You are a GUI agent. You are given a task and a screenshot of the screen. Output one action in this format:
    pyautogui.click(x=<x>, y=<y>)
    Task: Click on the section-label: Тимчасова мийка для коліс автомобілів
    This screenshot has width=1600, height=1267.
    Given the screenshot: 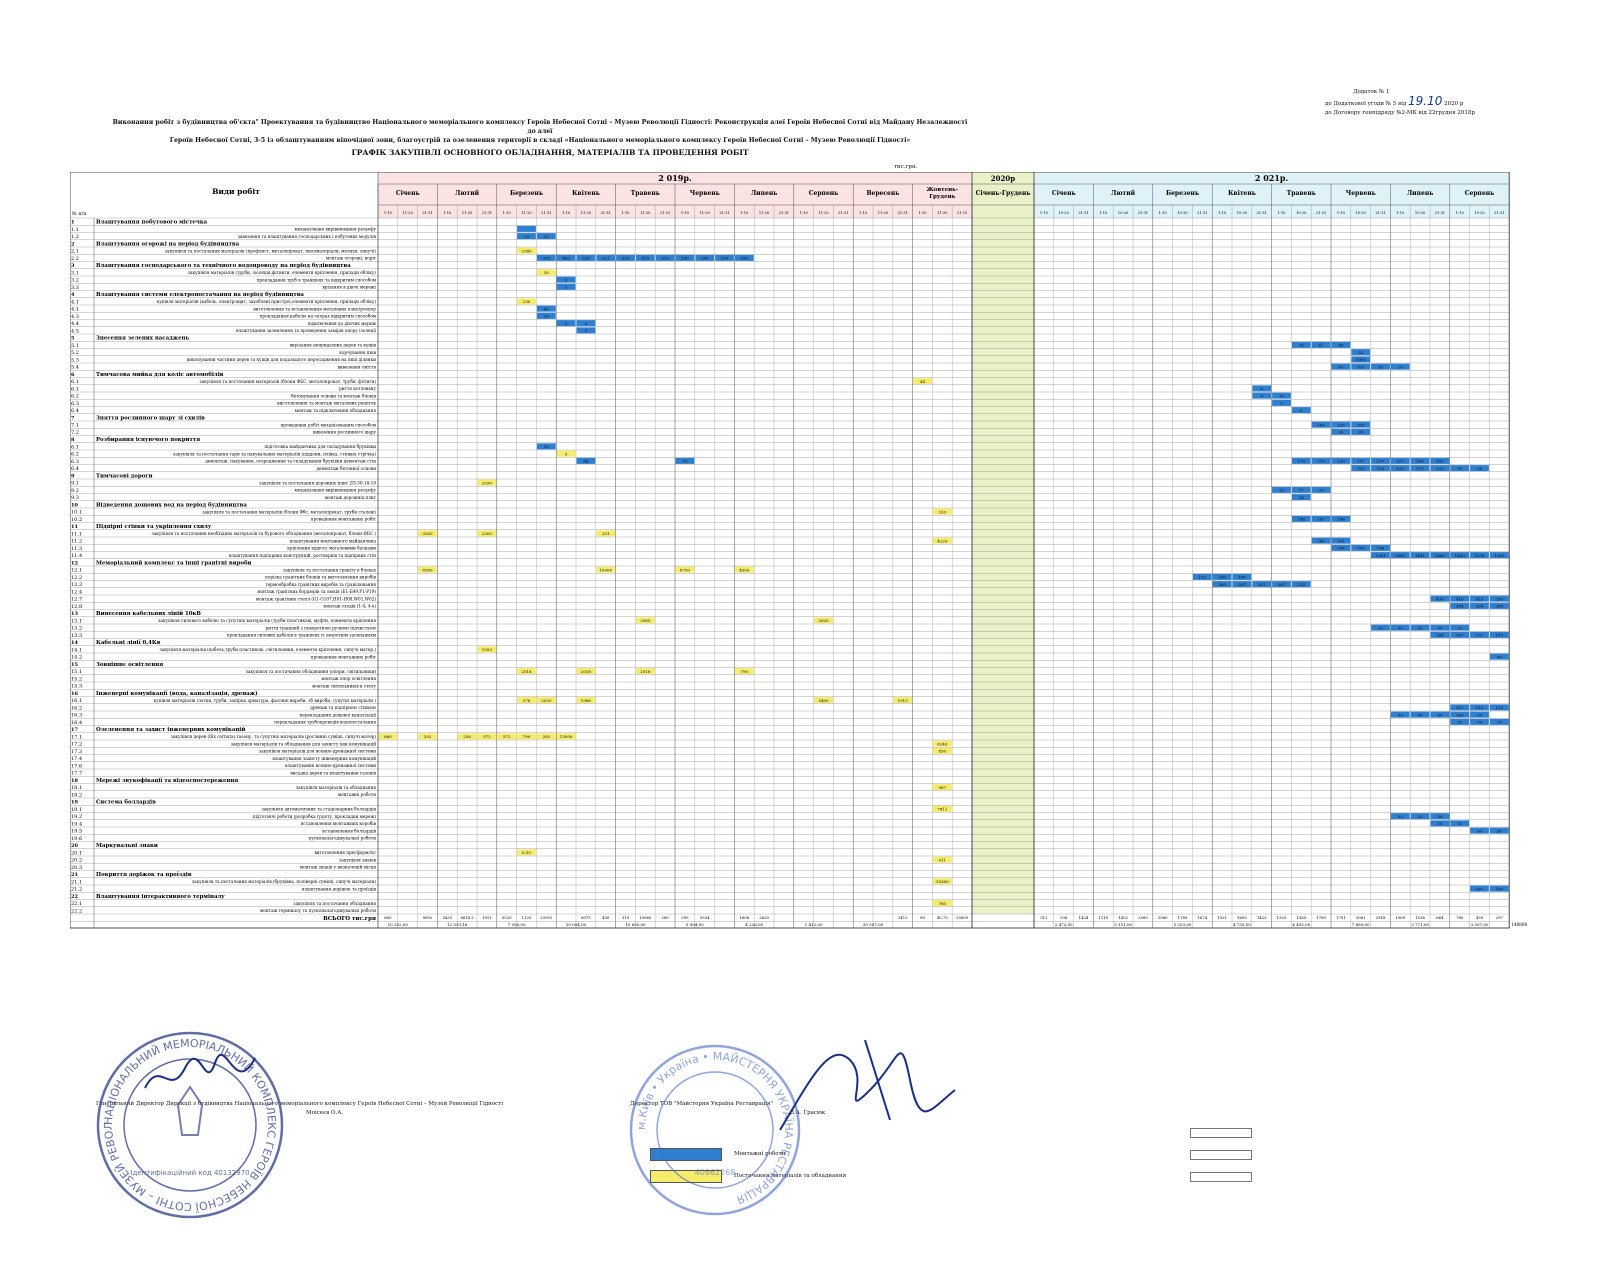 What is the action you would take?
    pyautogui.click(x=160, y=374)
    